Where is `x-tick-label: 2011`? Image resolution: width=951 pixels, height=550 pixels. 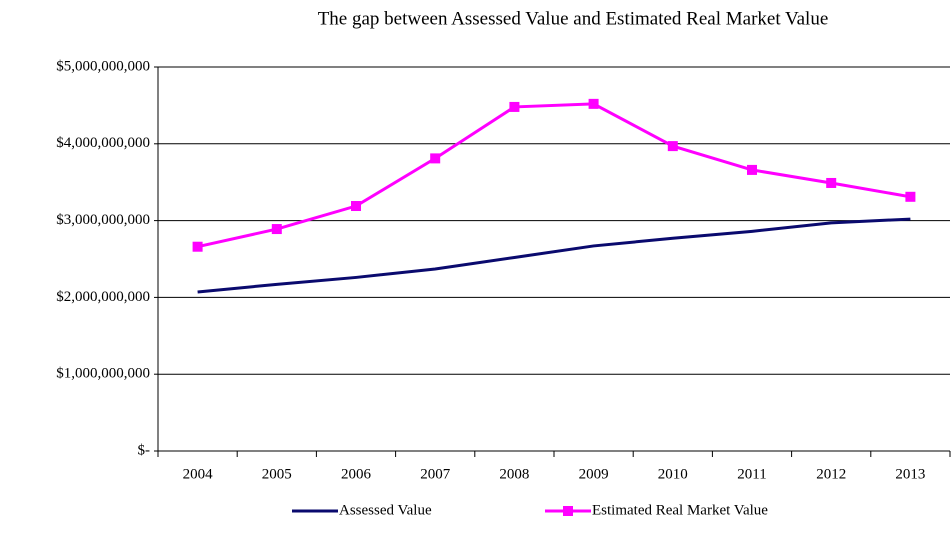
x-tick-label: 2011 is located at coordinates (751, 474).